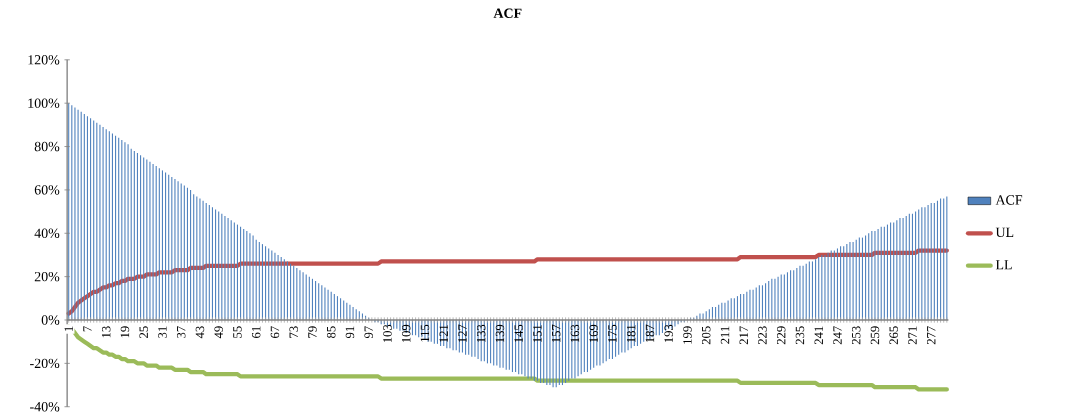  Describe the element at coordinates (462, 333) in the screenshot. I see `x-tick-label: 127` at that location.